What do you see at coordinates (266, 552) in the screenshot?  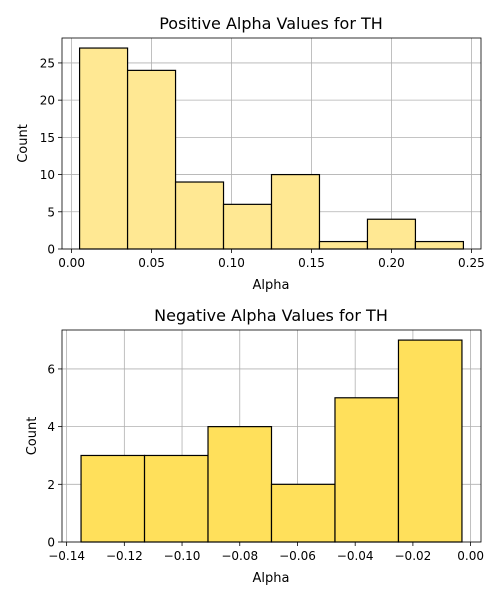 I see `x-axis-ticks: −0.14 −0.12 −0.10 −0.08 −0.06 −0.04 −0.02 0.00` at bounding box center [266, 552].